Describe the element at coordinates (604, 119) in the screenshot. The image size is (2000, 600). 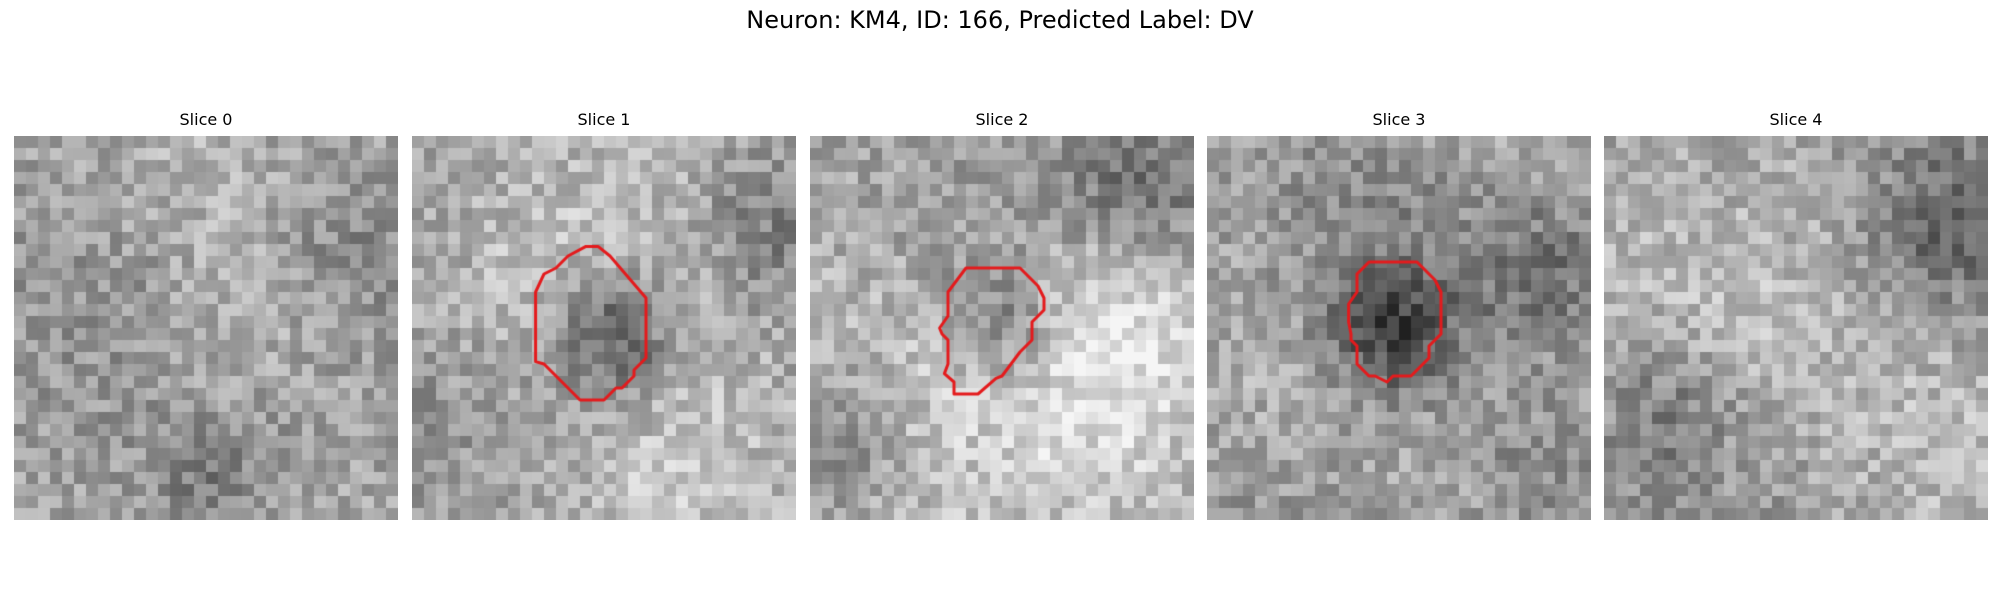
I see `slice-title-1: Slice 1` at that location.